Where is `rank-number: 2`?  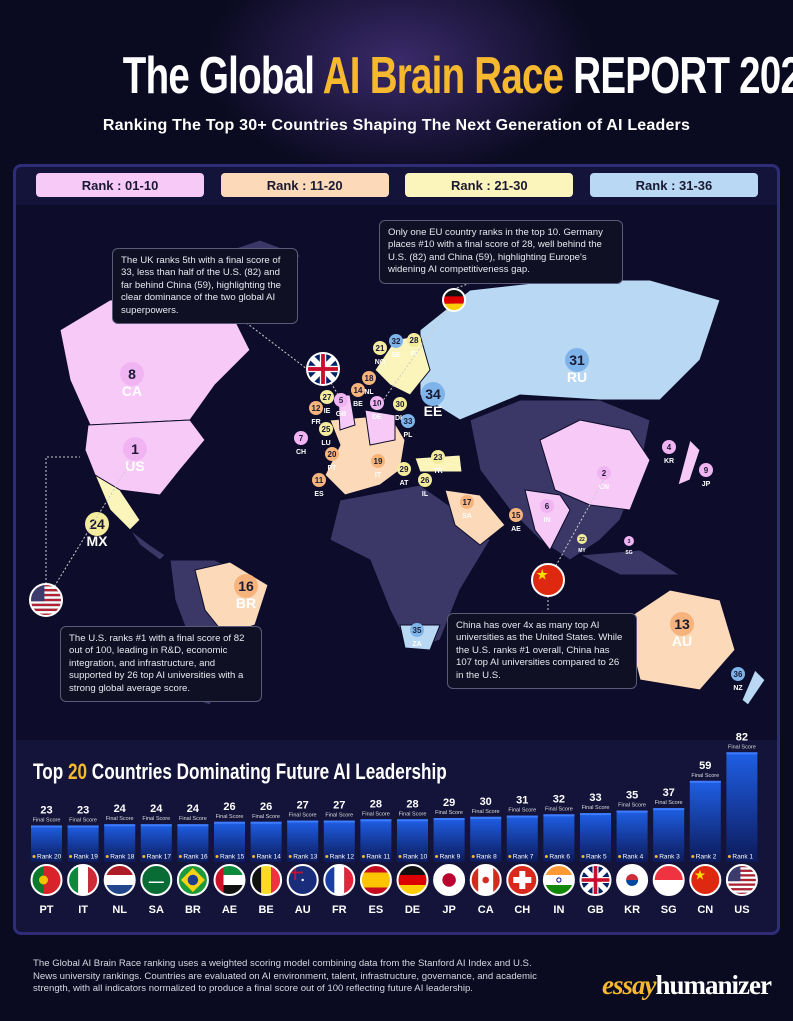 rank-number: 2 is located at coordinates (604, 473).